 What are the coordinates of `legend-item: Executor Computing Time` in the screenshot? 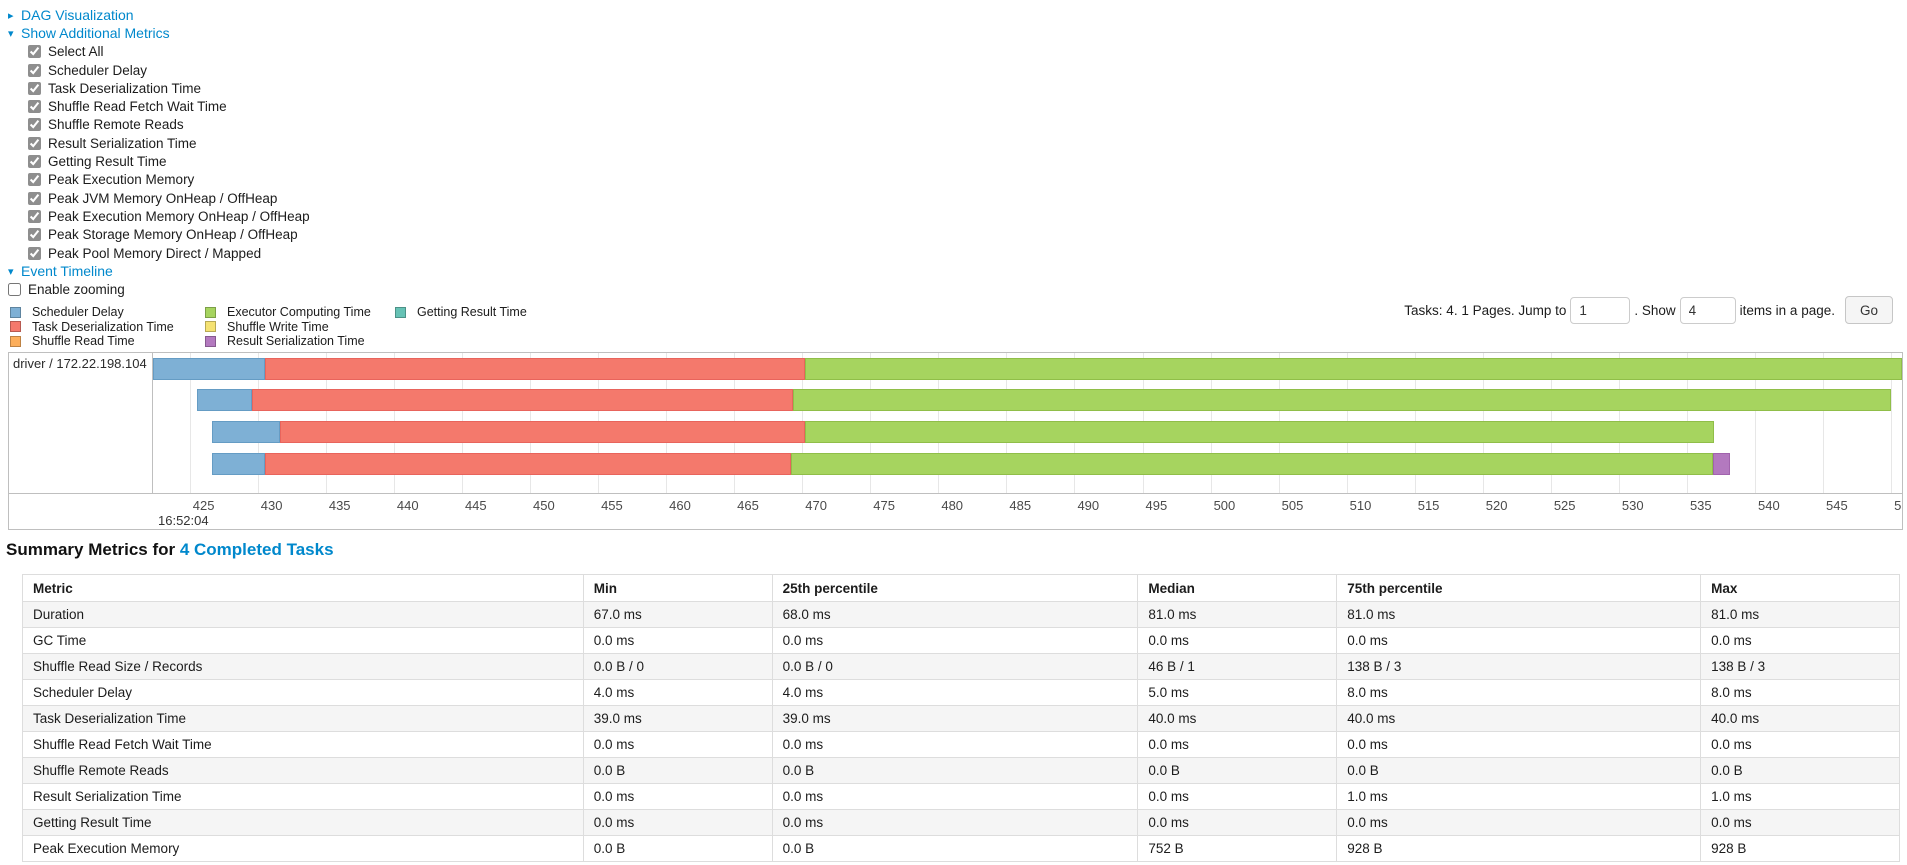 It's located at (300, 312).